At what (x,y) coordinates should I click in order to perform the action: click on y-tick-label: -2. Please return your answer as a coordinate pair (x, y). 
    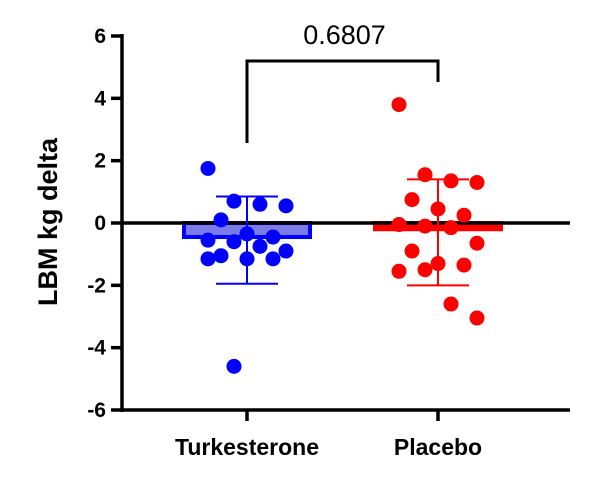
    Looking at the image, I should click on (96, 285).